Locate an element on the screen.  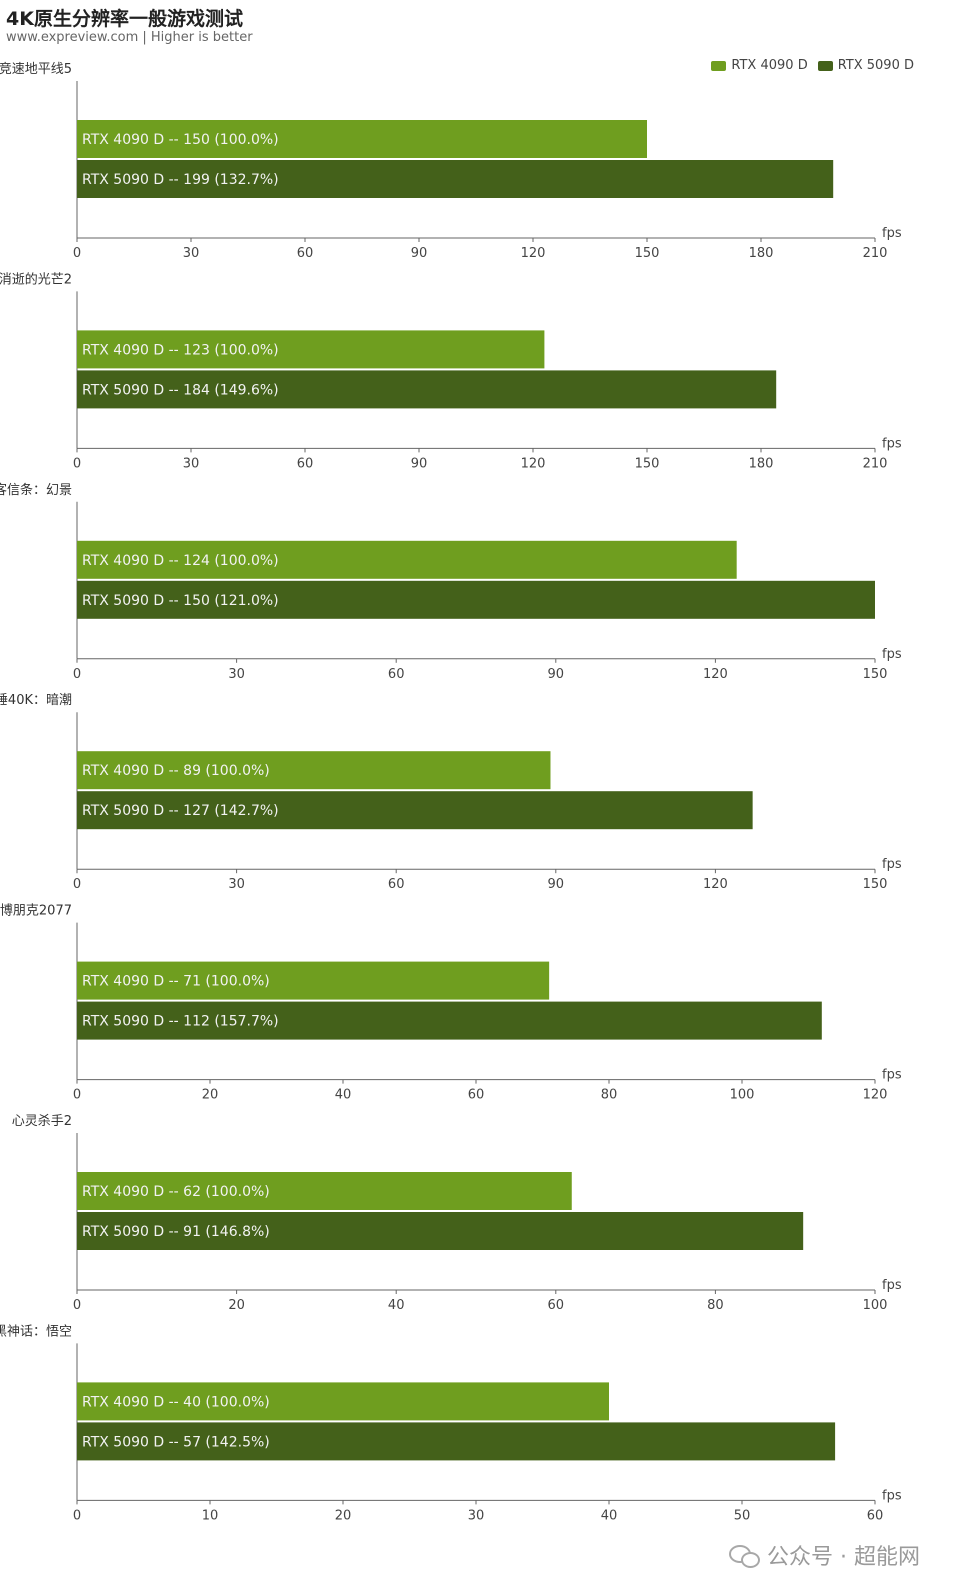
watermark: 公众号 · 超能网 is located at coordinates (824, 1555).